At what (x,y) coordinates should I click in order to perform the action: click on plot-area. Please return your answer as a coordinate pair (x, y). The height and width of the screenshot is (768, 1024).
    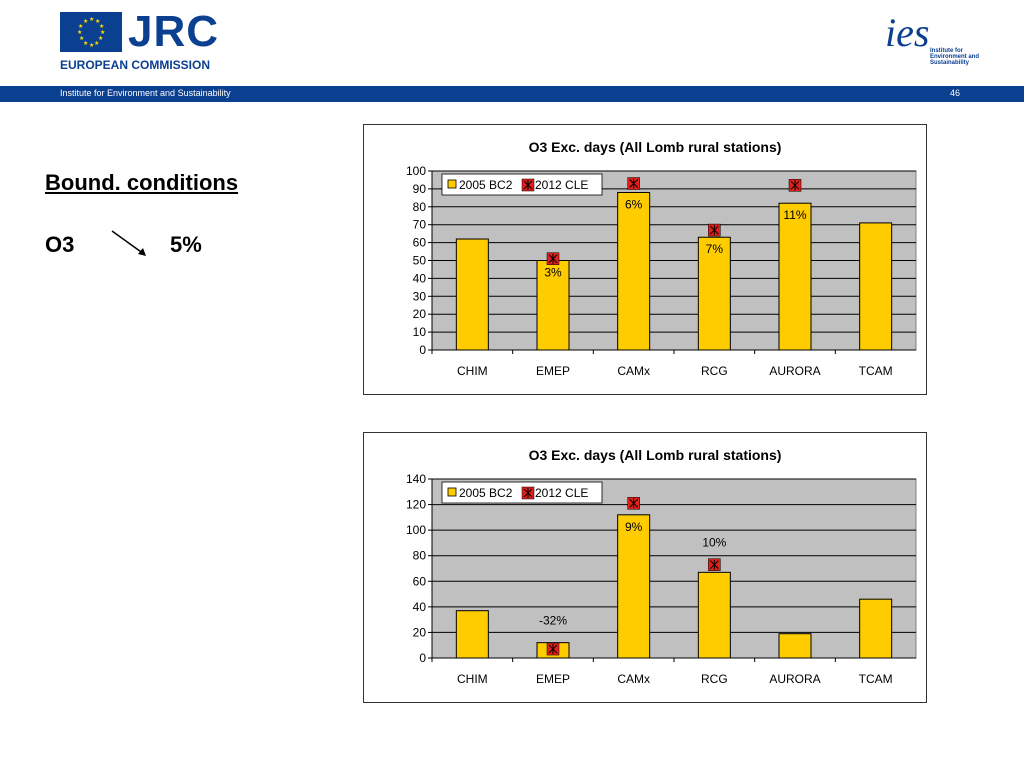
    Looking at the image, I should click on (674, 568).